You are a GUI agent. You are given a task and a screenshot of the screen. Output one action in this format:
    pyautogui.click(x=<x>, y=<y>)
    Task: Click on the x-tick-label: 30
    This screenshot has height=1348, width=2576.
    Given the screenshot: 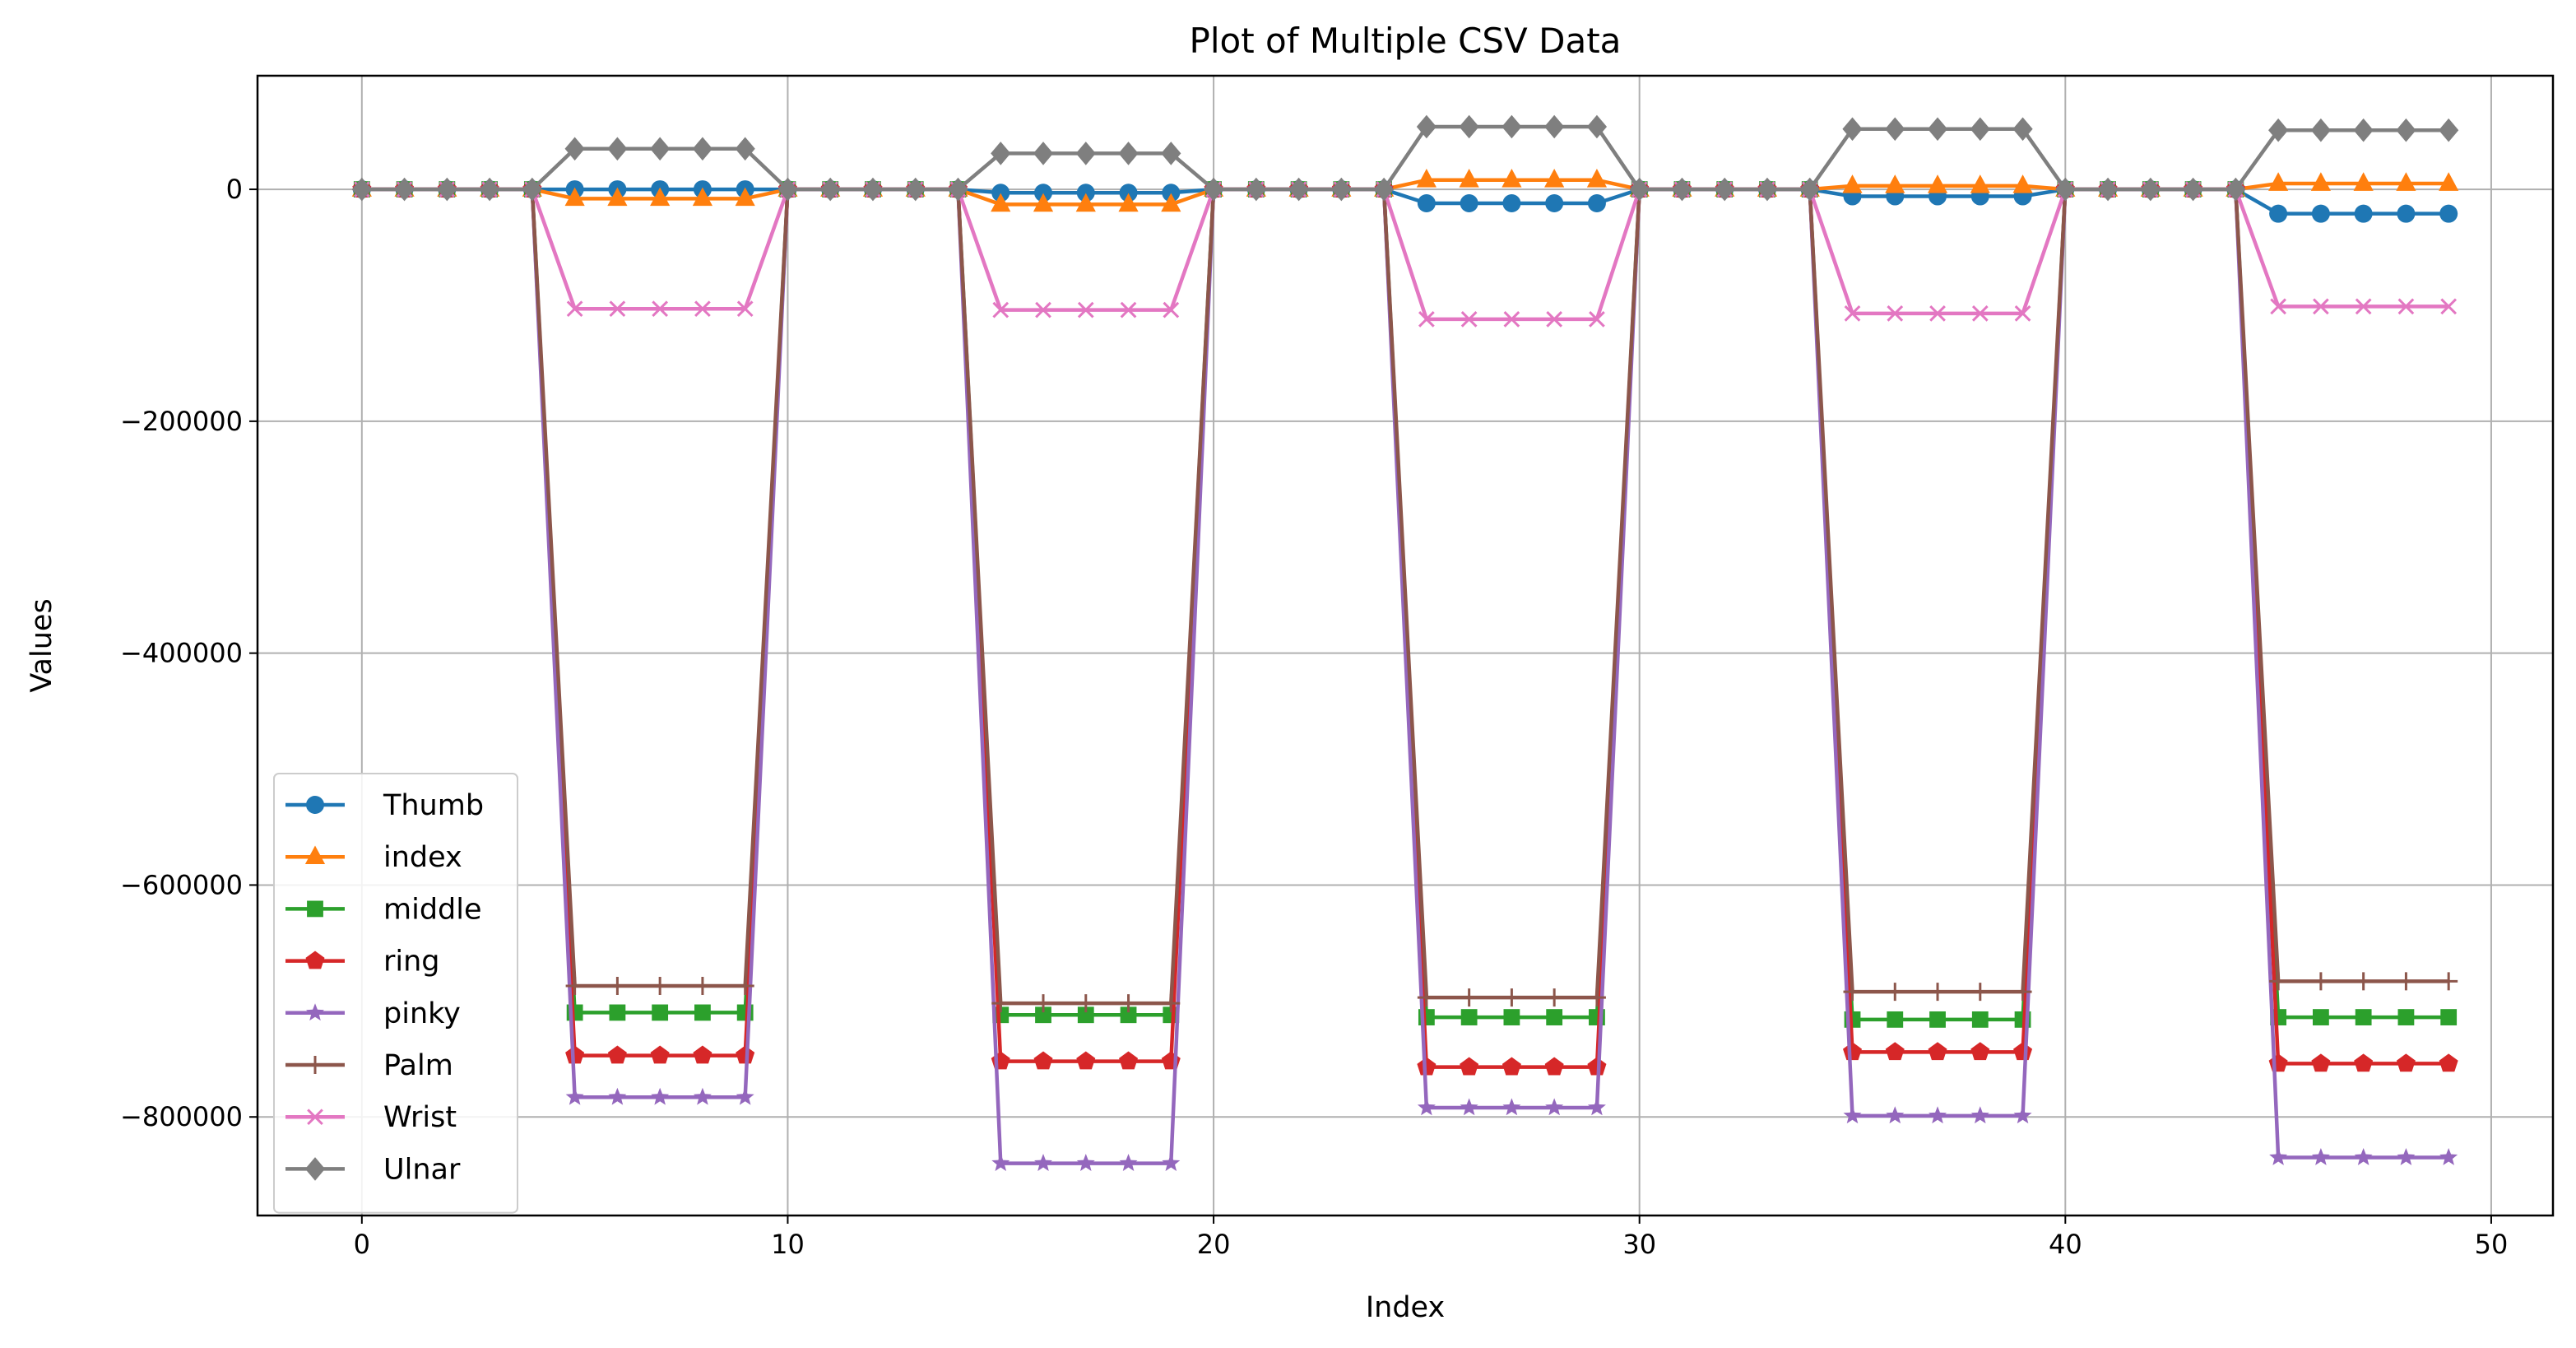 What is the action you would take?
    pyautogui.click(x=1639, y=1244)
    